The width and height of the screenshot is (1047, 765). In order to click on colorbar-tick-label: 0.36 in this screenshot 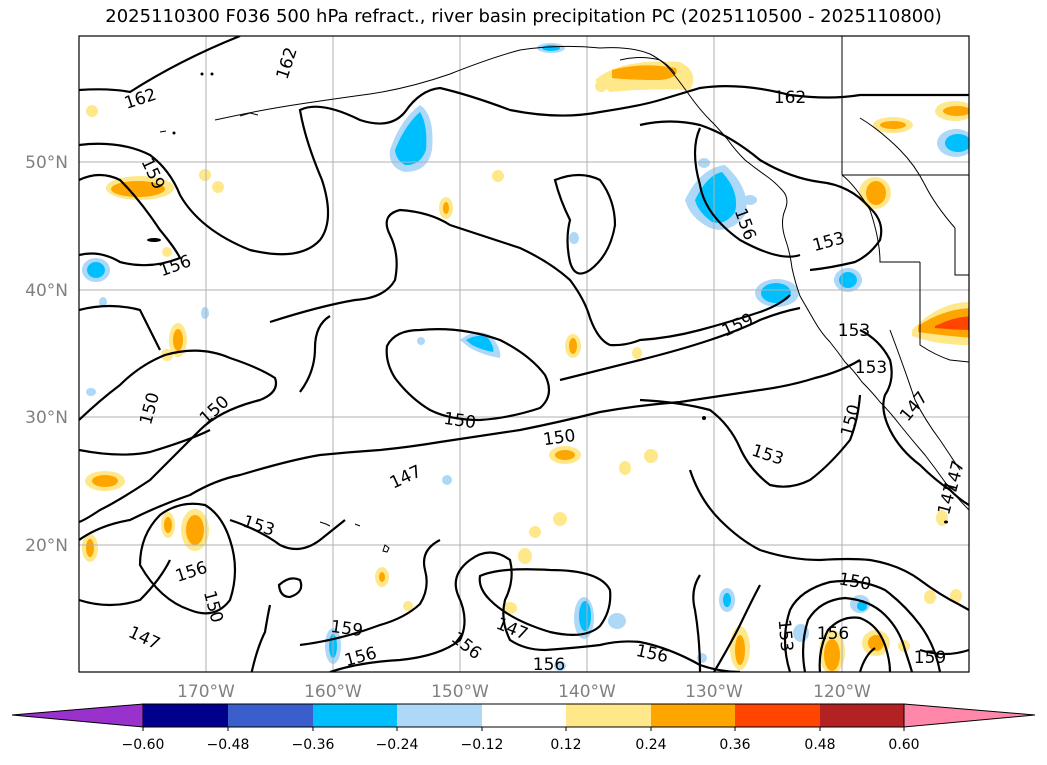, I will do `click(734, 745)`.